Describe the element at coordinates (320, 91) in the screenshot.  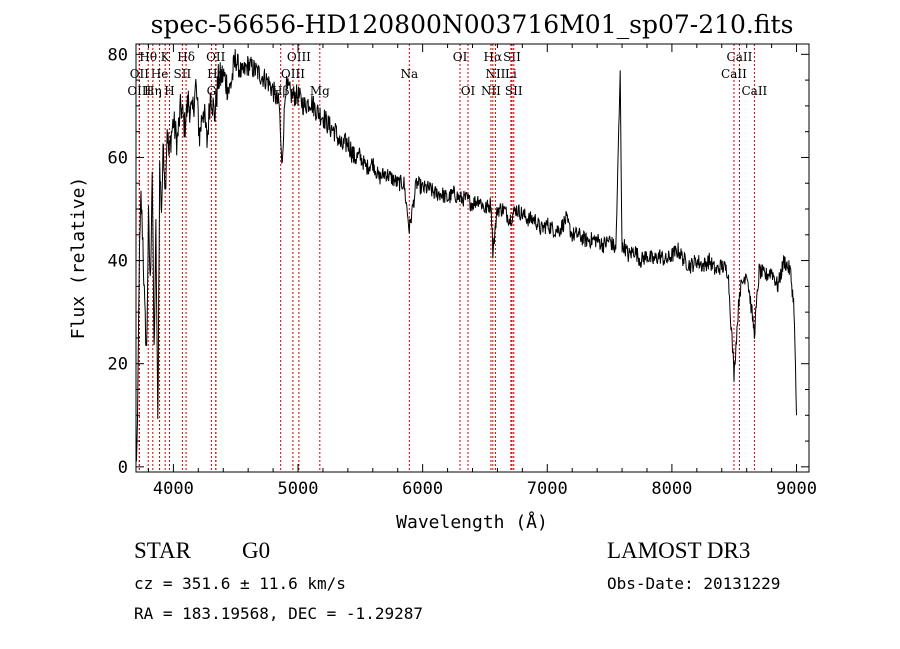
I see `line-marker-label: Mg` at that location.